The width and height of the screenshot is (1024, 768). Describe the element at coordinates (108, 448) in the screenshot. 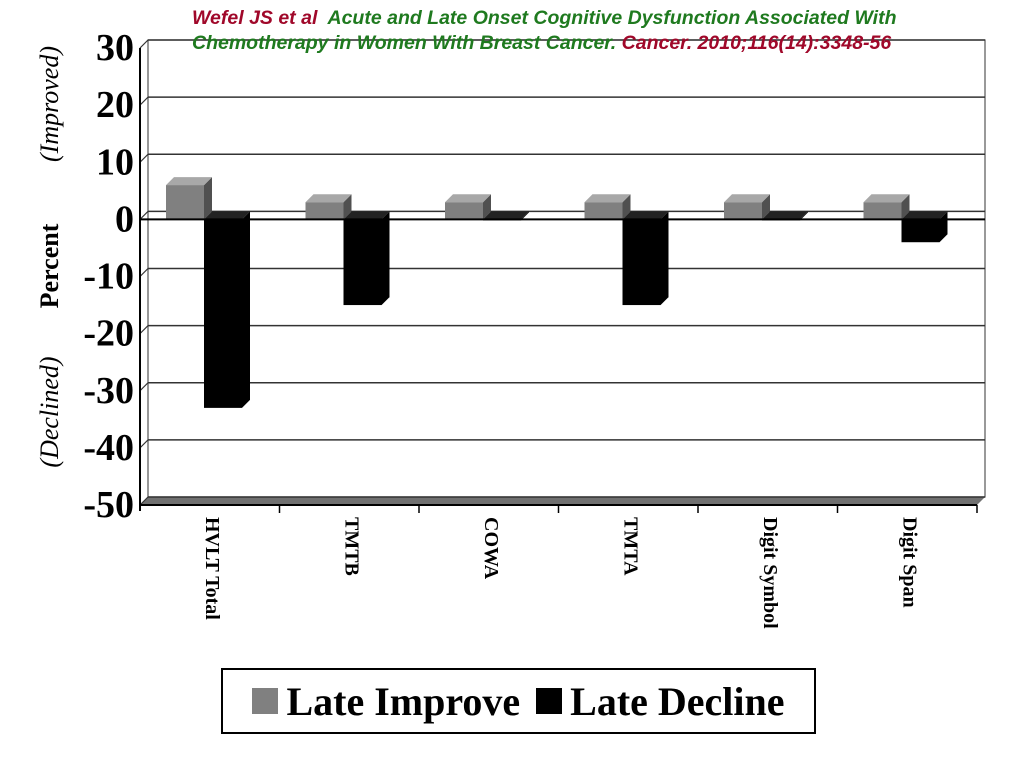

I see `y-tick-label: -40` at that location.